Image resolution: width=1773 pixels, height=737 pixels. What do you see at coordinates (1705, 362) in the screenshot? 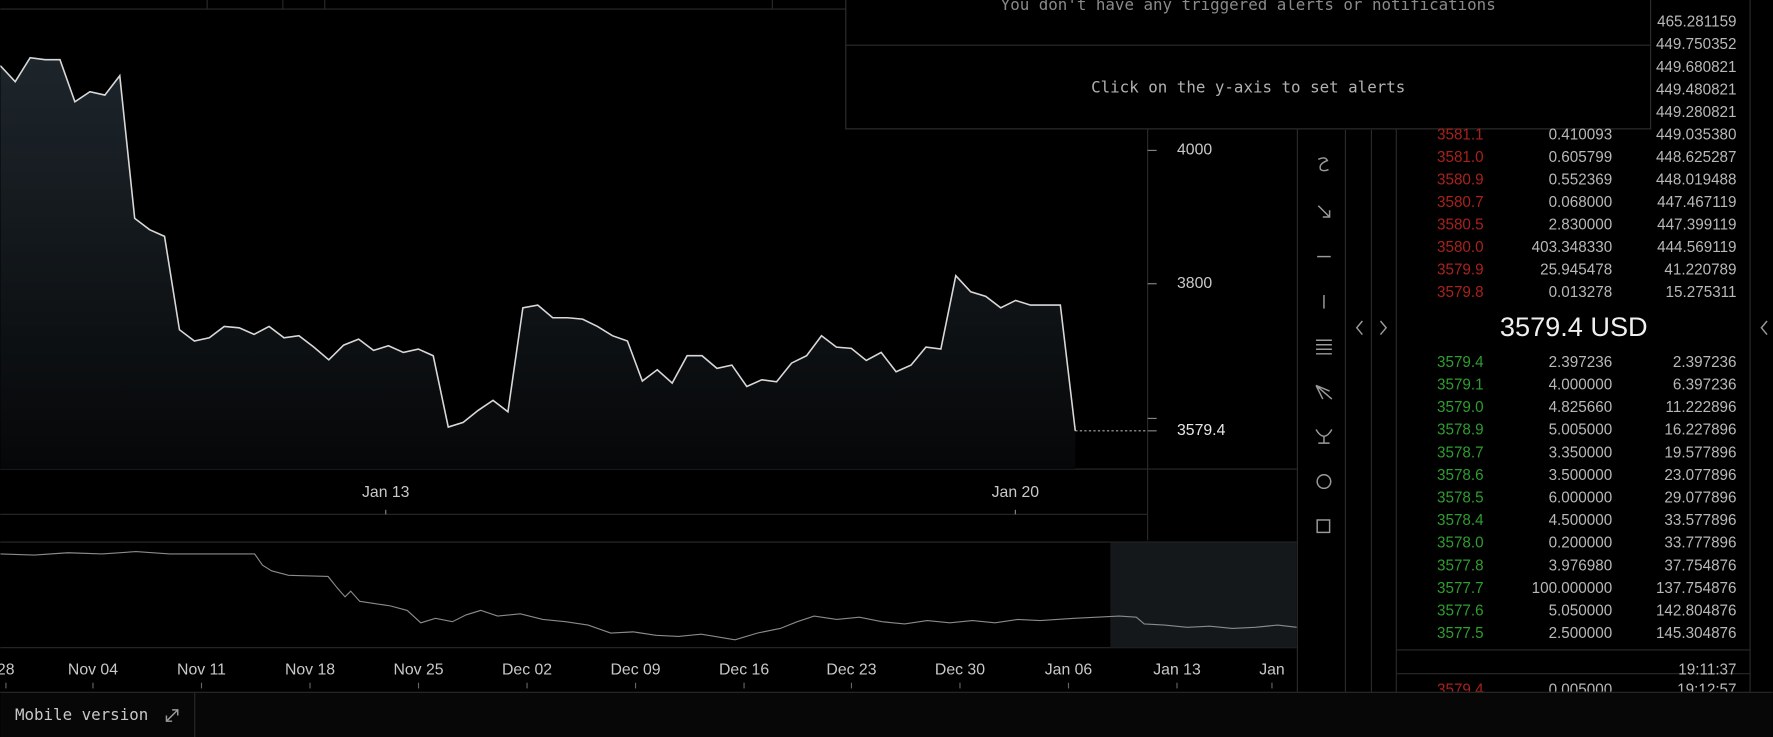
I see `order-total: 2.397236` at bounding box center [1705, 362].